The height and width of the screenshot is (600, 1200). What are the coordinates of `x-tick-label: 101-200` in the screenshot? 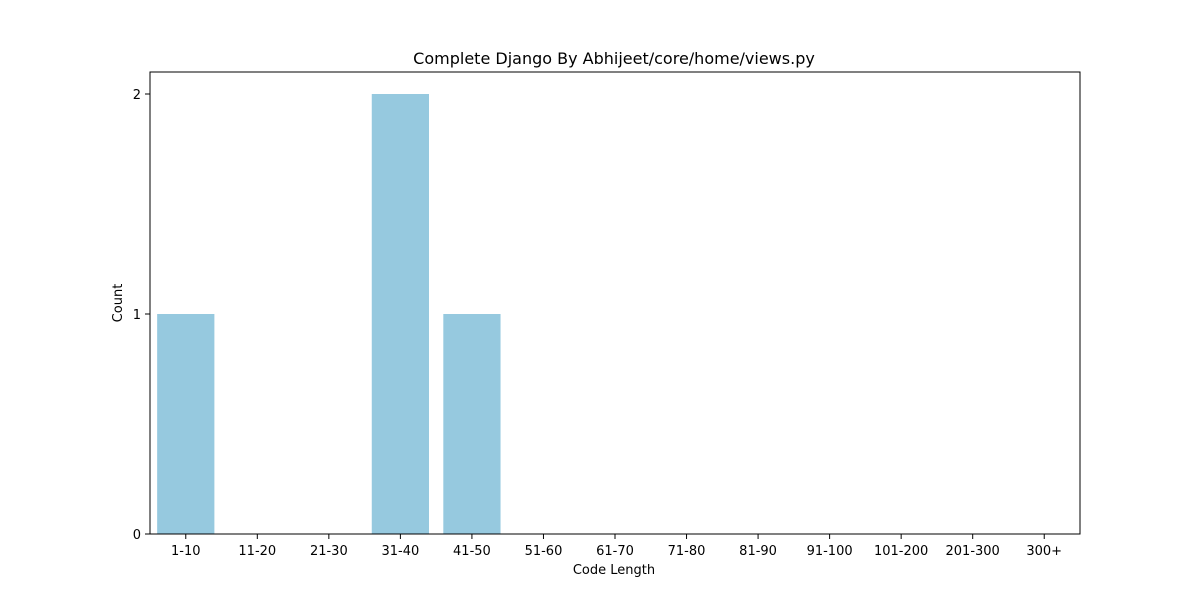 It's located at (901, 551).